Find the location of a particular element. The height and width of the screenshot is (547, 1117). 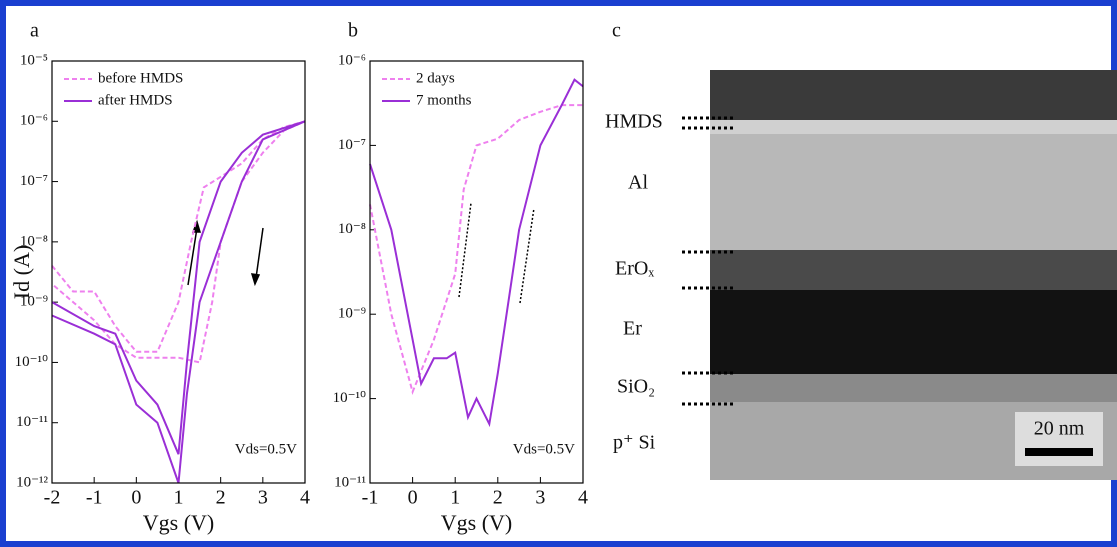

panel-label: c is located at coordinates (616, 31).